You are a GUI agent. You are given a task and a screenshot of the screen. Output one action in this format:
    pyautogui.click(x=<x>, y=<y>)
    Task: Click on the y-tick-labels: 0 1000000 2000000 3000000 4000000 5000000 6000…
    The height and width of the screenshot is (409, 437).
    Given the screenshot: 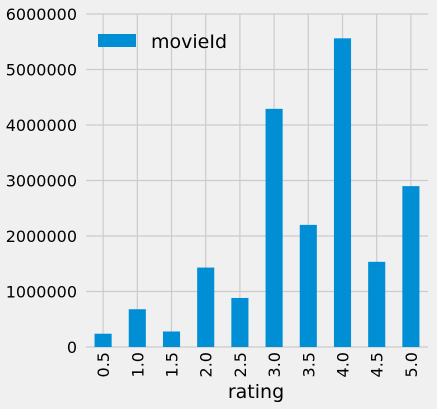 What is the action you would take?
    pyautogui.click(x=41, y=181)
    